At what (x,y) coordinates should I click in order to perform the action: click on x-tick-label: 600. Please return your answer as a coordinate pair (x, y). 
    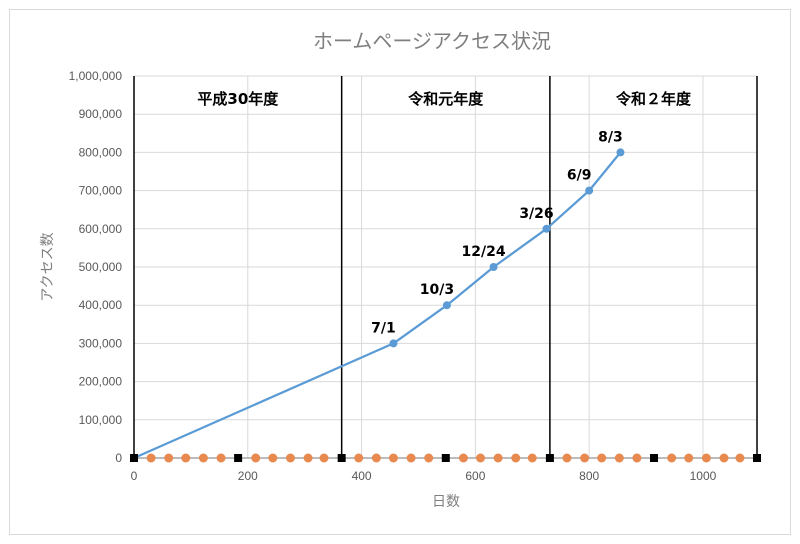
    Looking at the image, I should click on (475, 476).